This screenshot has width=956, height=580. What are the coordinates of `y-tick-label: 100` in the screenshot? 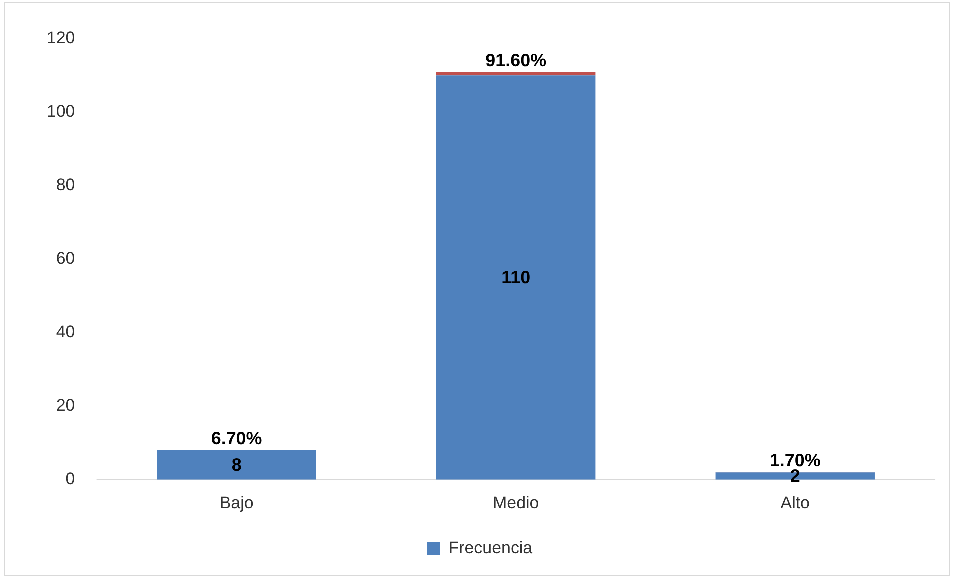 It's located at (61, 112).